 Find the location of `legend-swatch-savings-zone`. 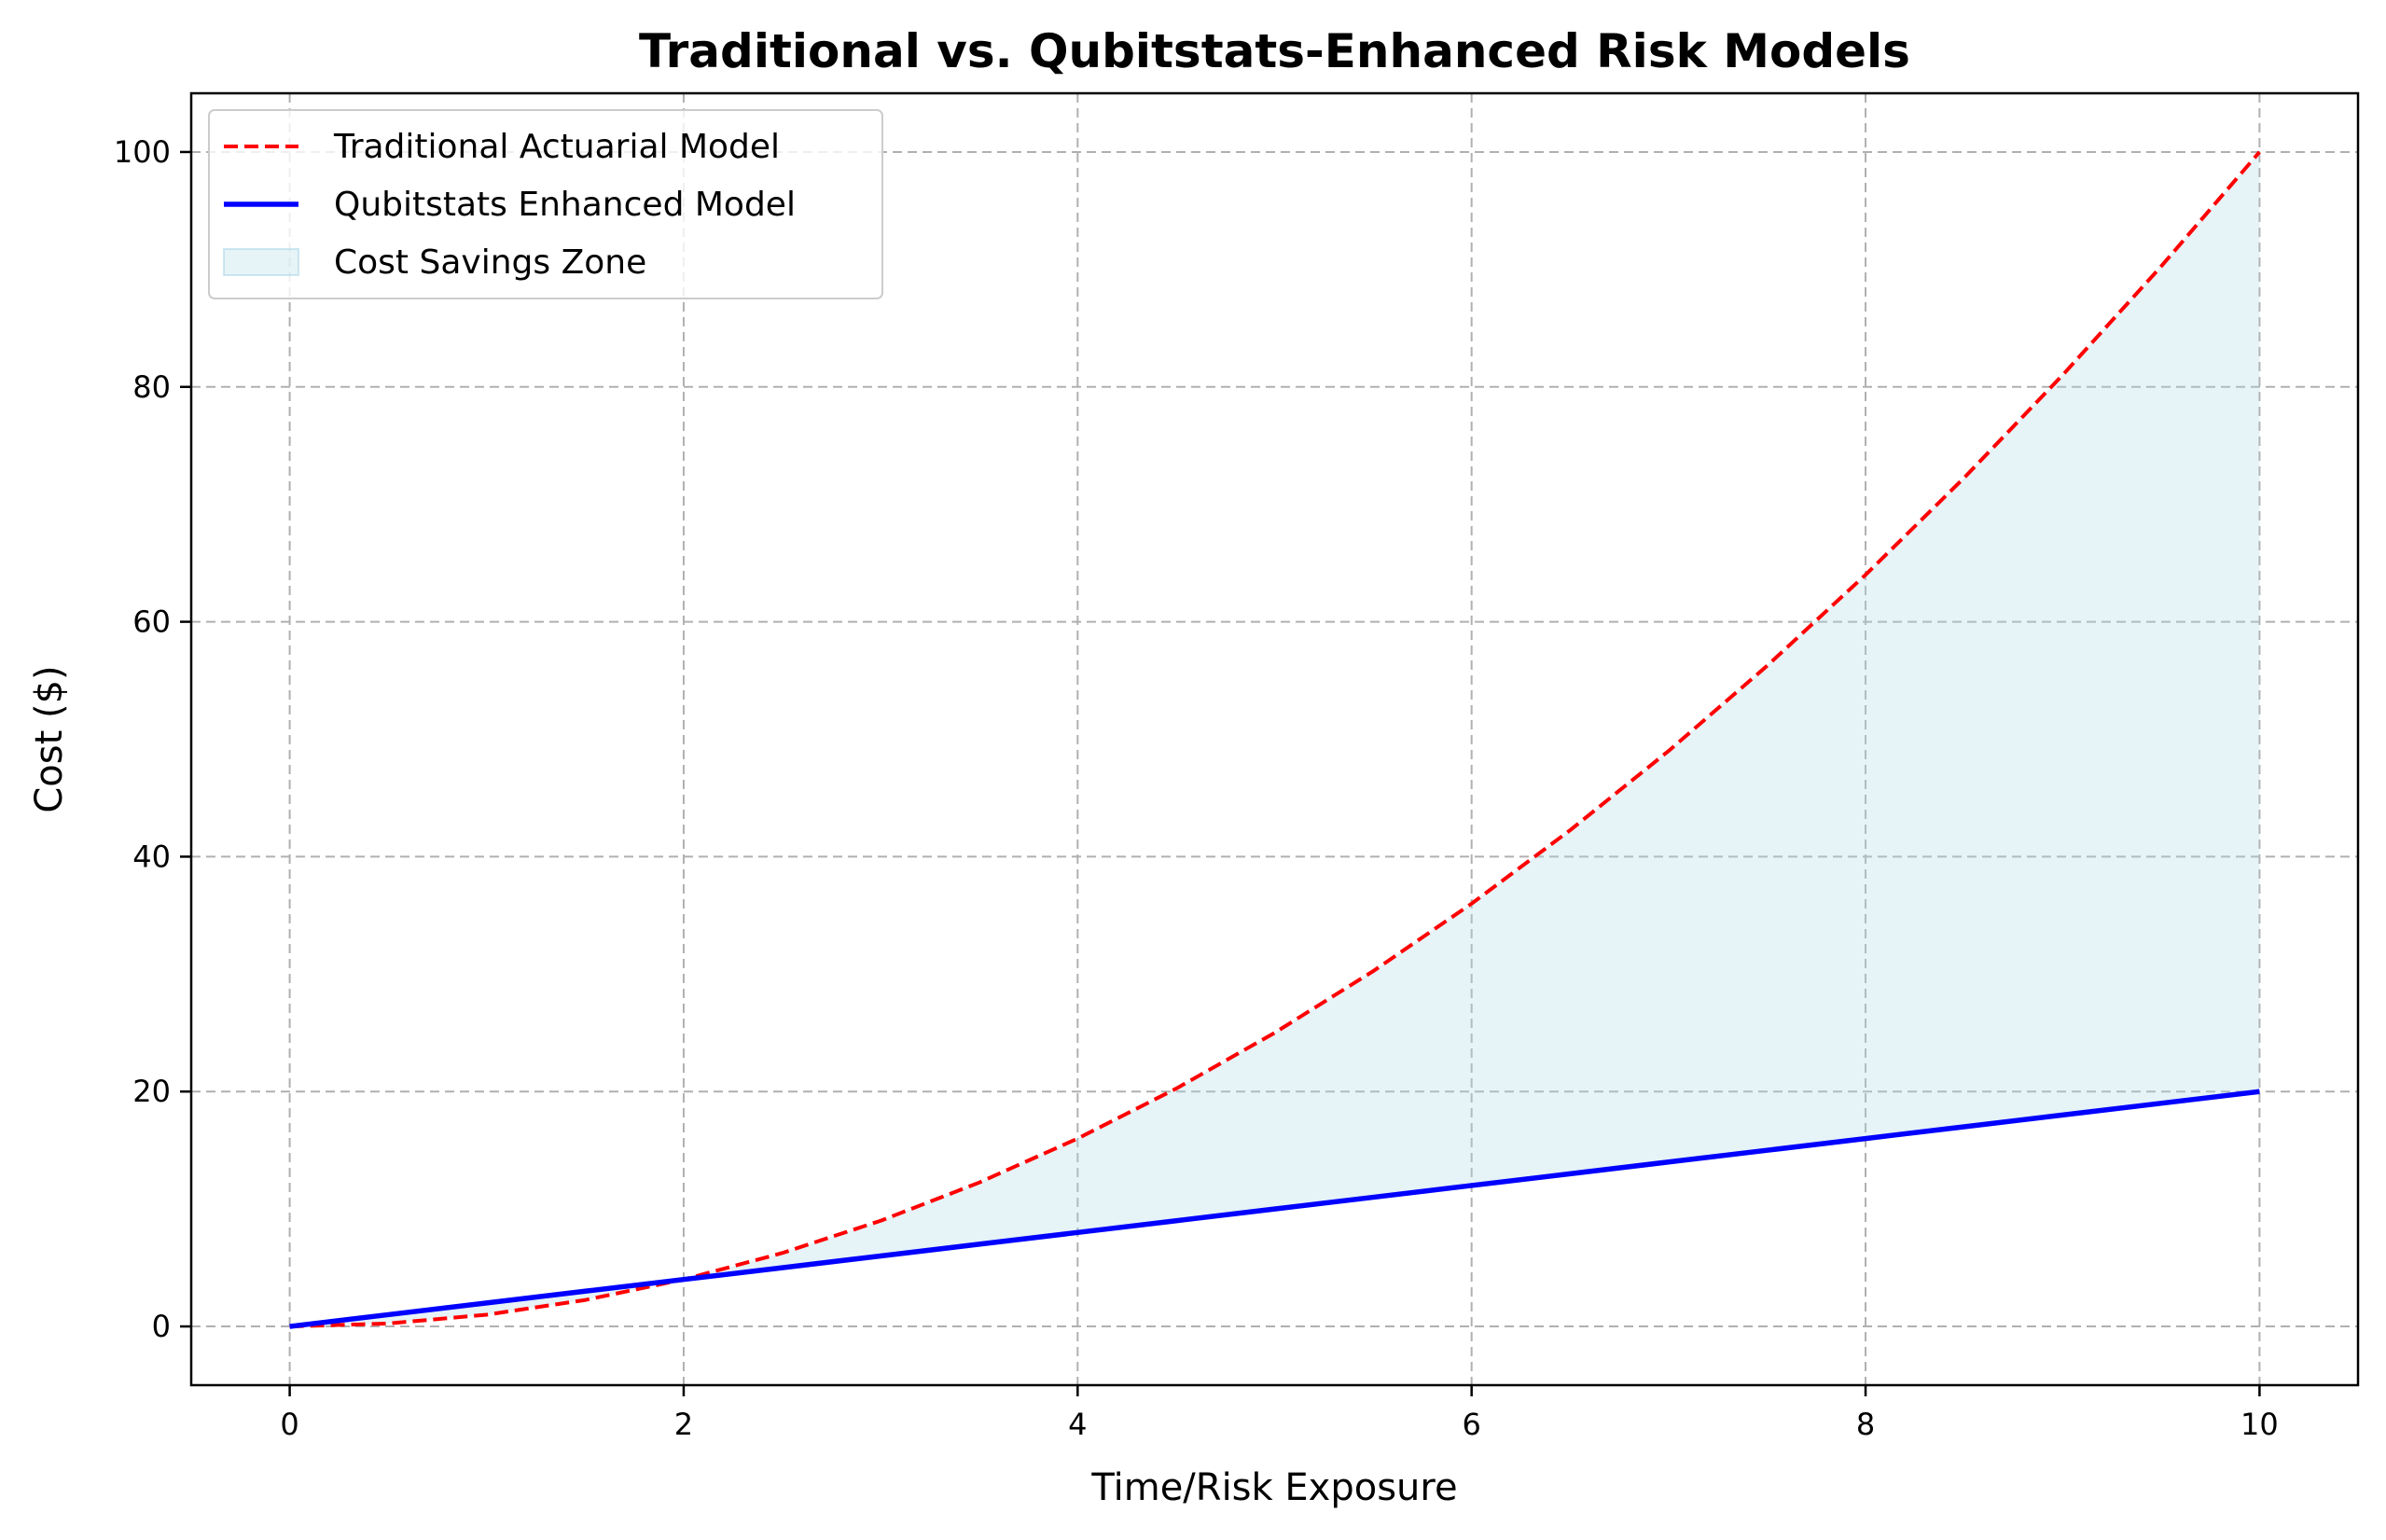

legend-swatch-savings-zone is located at coordinates (261, 262).